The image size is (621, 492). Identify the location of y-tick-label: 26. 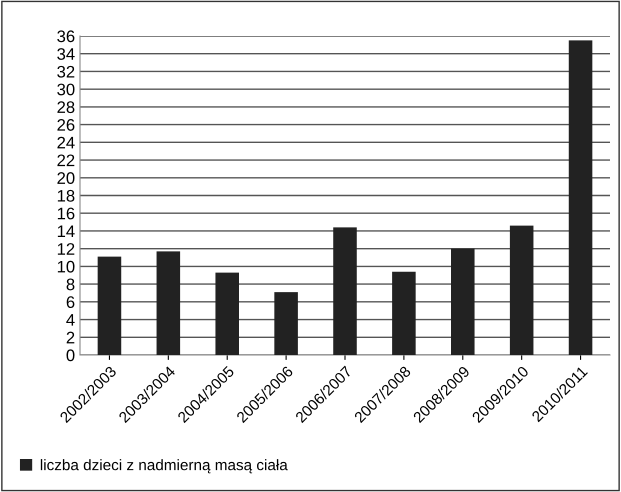
(65, 125).